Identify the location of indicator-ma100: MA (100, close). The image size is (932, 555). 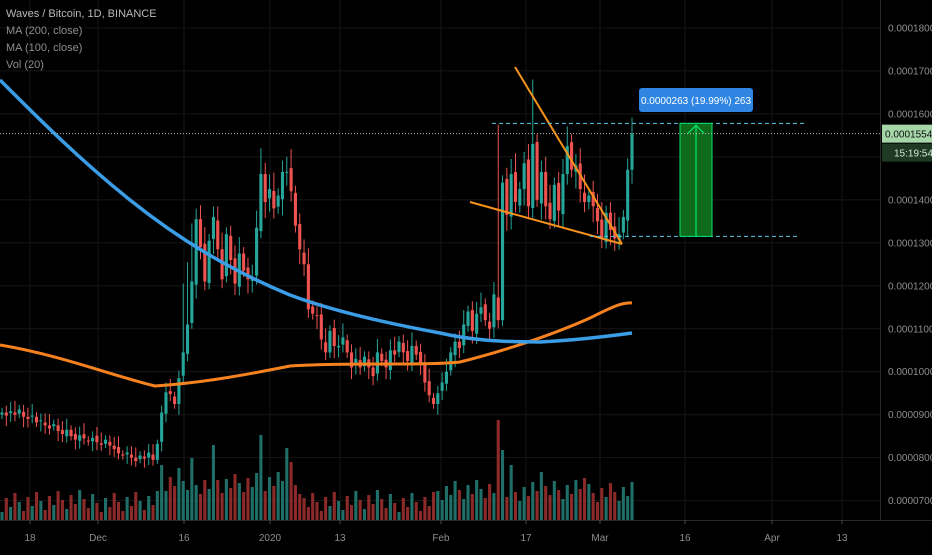
(44, 48).